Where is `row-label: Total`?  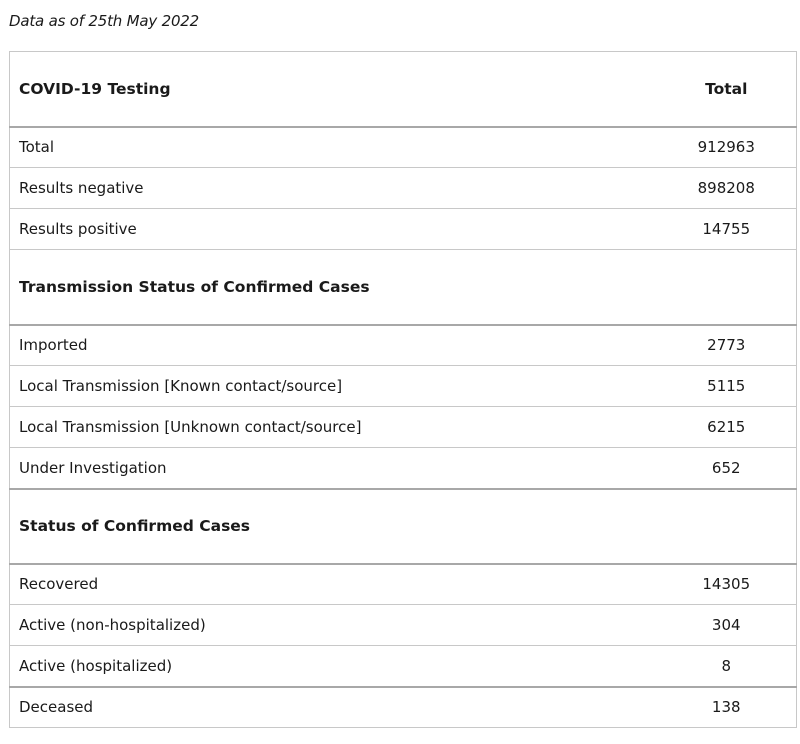
row-label: Total is located at coordinates (333, 147).